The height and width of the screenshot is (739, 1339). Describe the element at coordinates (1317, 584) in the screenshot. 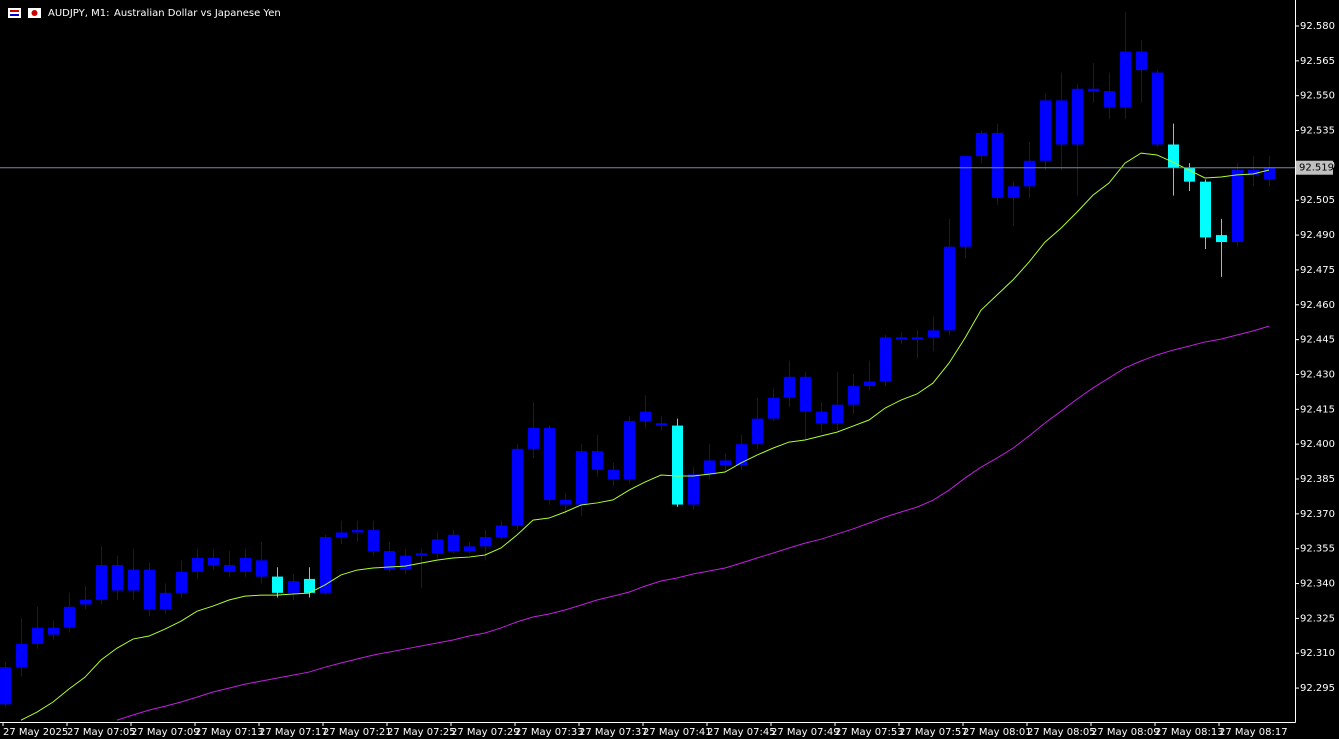

I see `y-tick-label: 92.340` at that location.